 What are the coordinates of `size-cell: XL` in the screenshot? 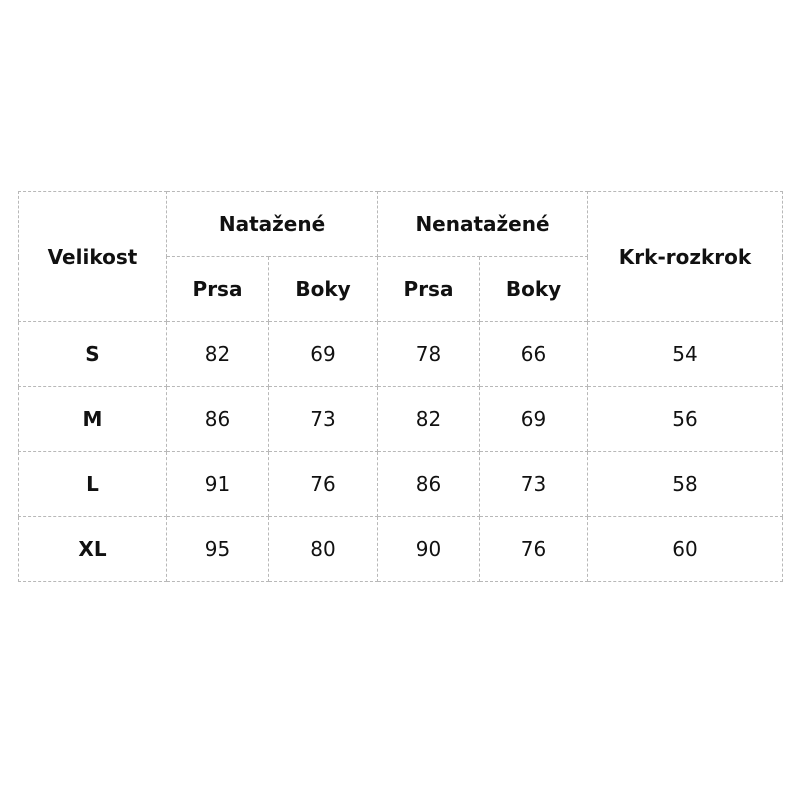 It's located at (92, 549).